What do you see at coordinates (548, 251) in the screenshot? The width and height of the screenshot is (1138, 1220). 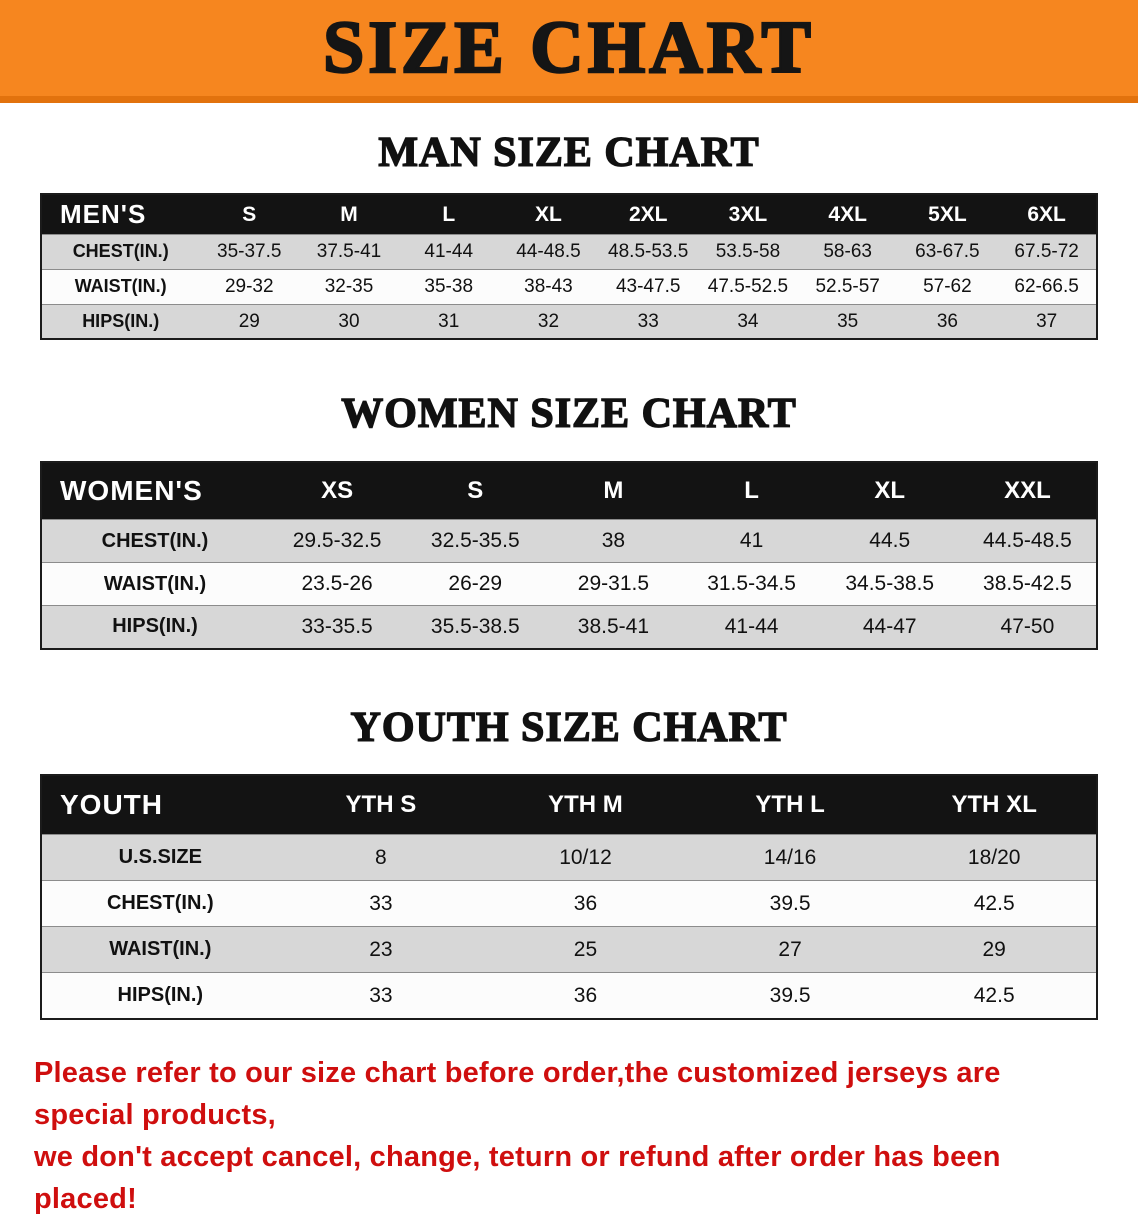 I see `value-cell: 44-48.5` at bounding box center [548, 251].